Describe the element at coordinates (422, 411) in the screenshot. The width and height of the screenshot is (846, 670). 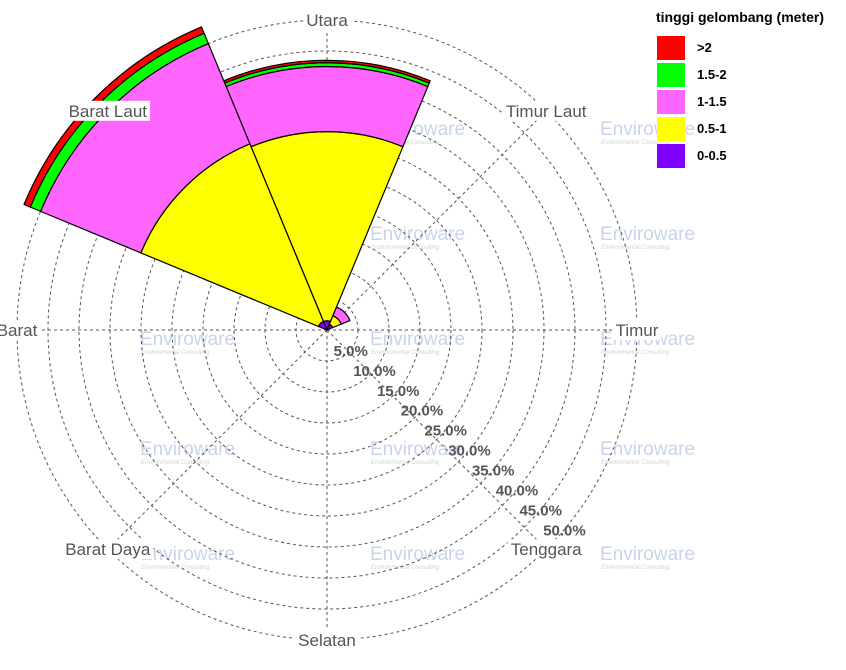
I see `ring-label: 20.0%` at that location.